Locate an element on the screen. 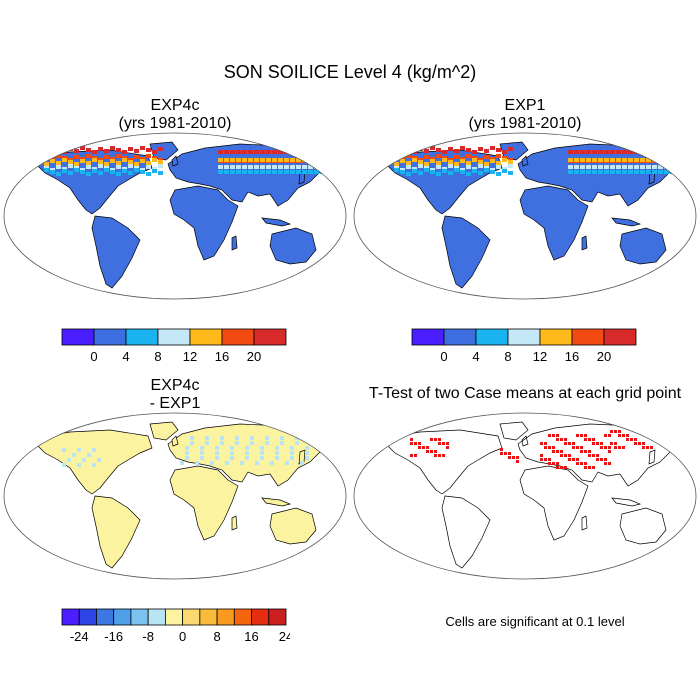  map-outline is located at coordinates (525, 496).